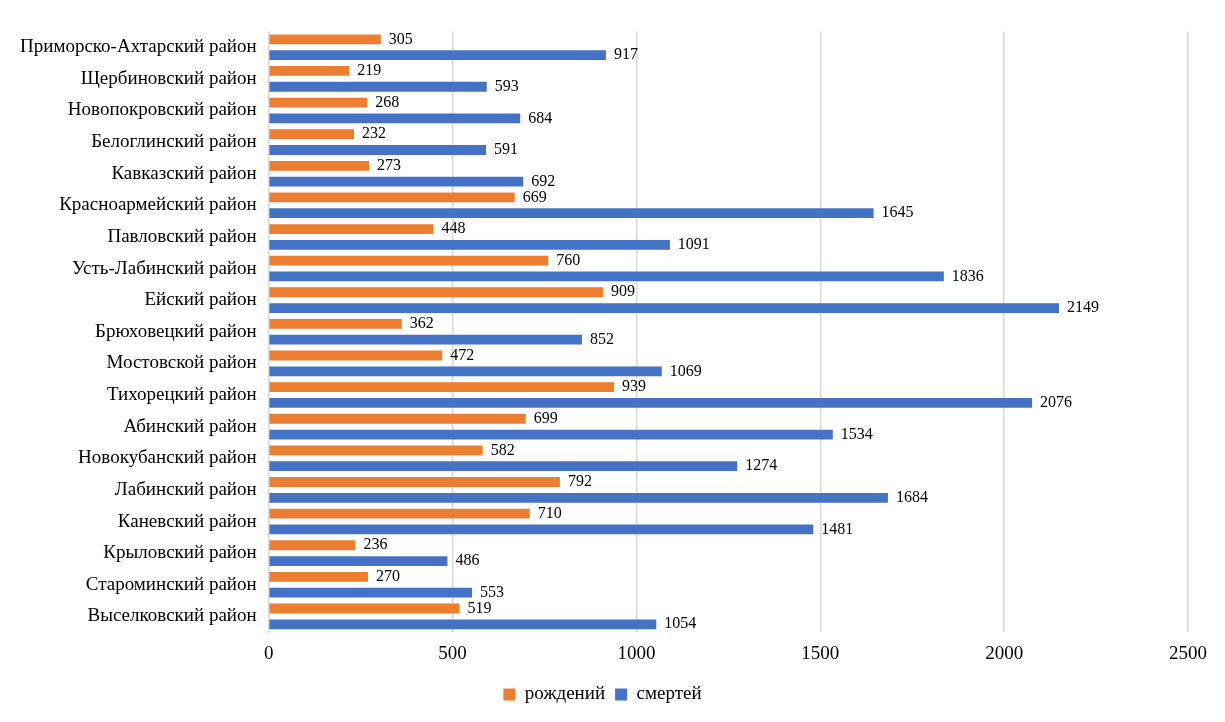 The height and width of the screenshot is (722, 1225). Describe the element at coordinates (184, 172) in the screenshot. I see `y-tick-label: Кавказский район` at that location.